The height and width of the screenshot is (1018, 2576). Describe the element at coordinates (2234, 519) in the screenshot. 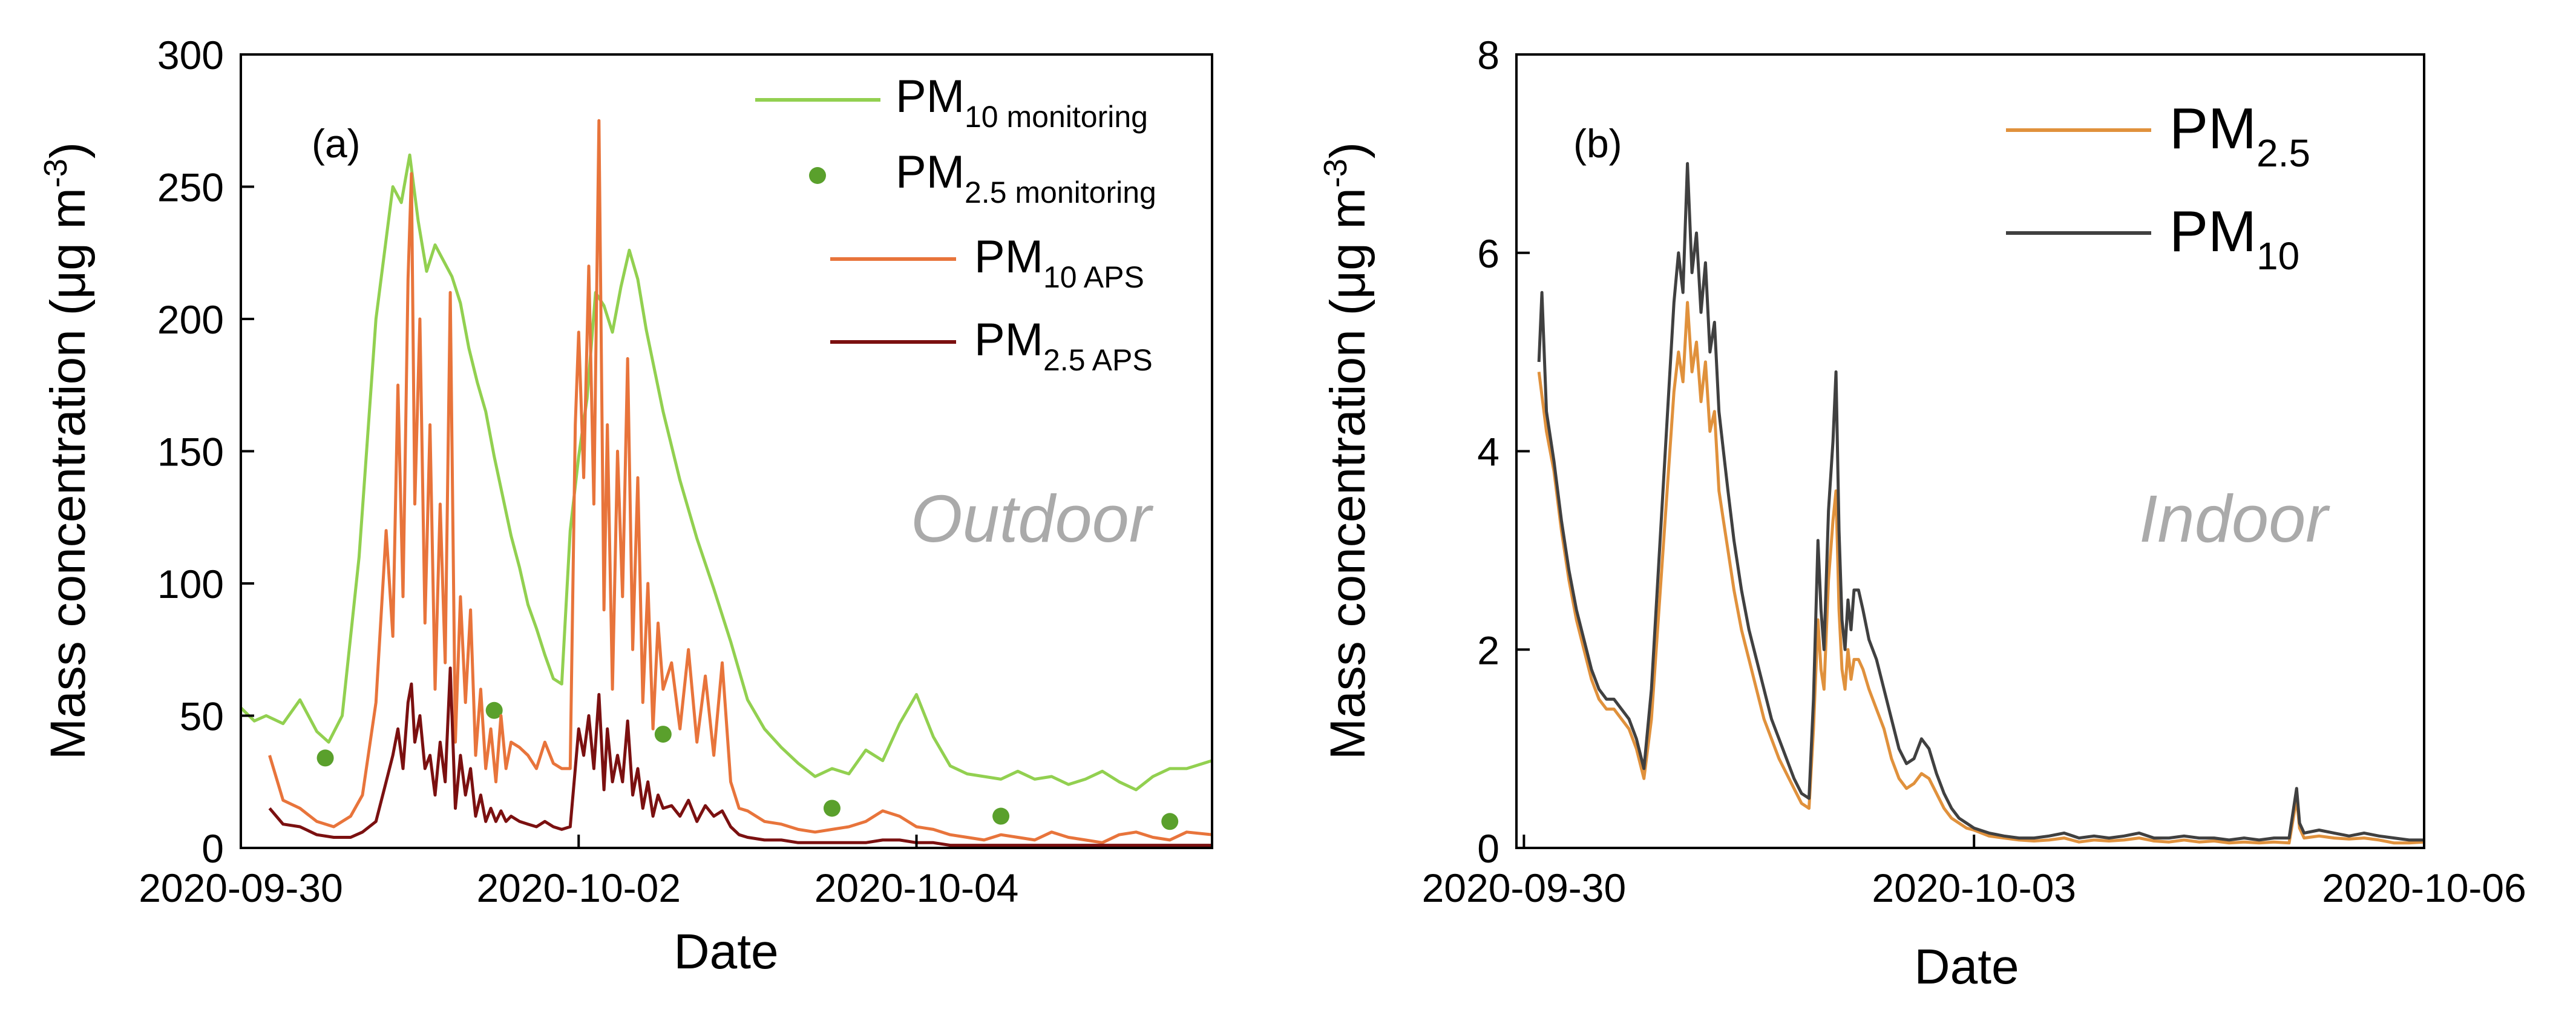

I see `panel-b-annotation-indoor: Indoor` at that location.